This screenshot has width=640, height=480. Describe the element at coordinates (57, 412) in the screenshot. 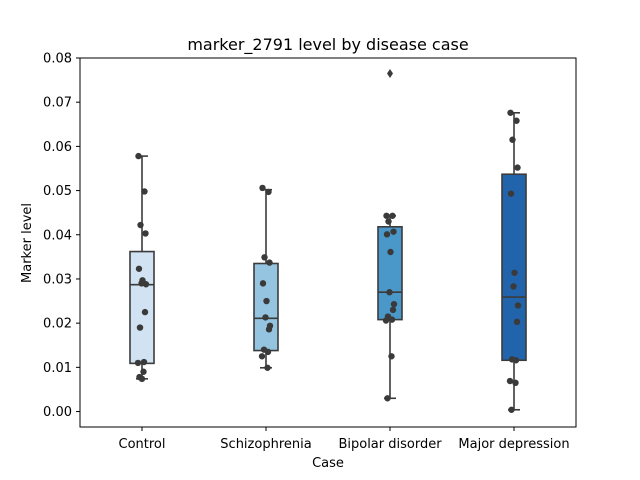

I see `y-tick-label: 0.00` at that location.